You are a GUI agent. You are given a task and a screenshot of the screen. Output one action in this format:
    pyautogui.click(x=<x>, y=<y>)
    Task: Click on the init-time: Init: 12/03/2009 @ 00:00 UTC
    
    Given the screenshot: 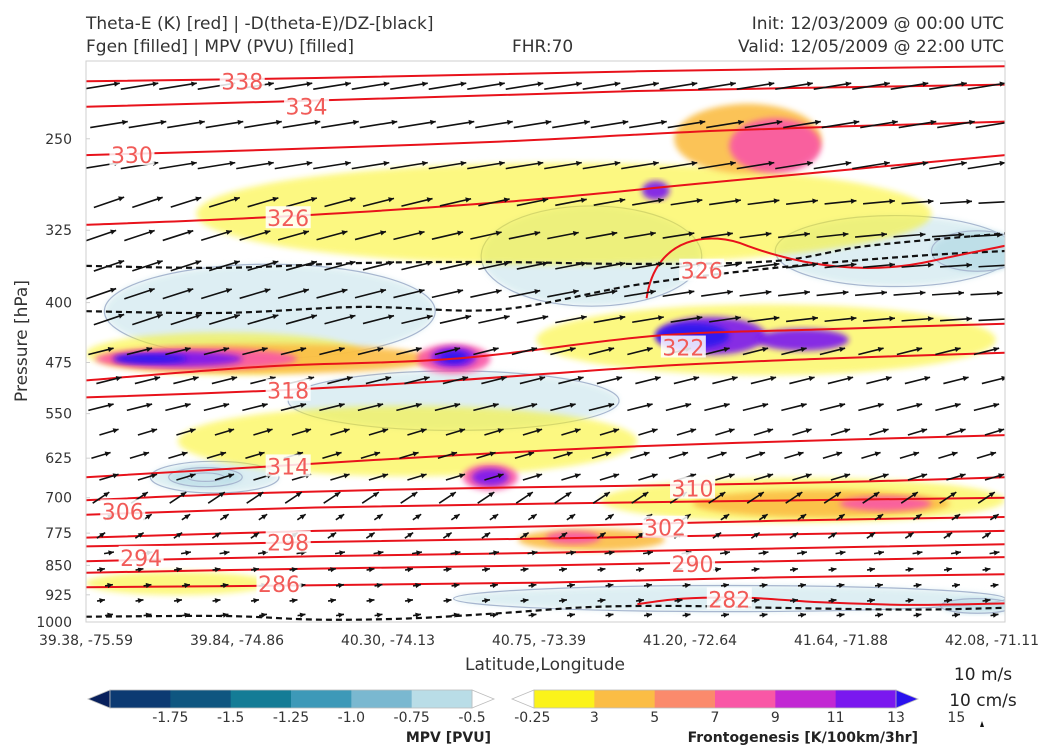 What is the action you would take?
    pyautogui.click(x=877, y=24)
    